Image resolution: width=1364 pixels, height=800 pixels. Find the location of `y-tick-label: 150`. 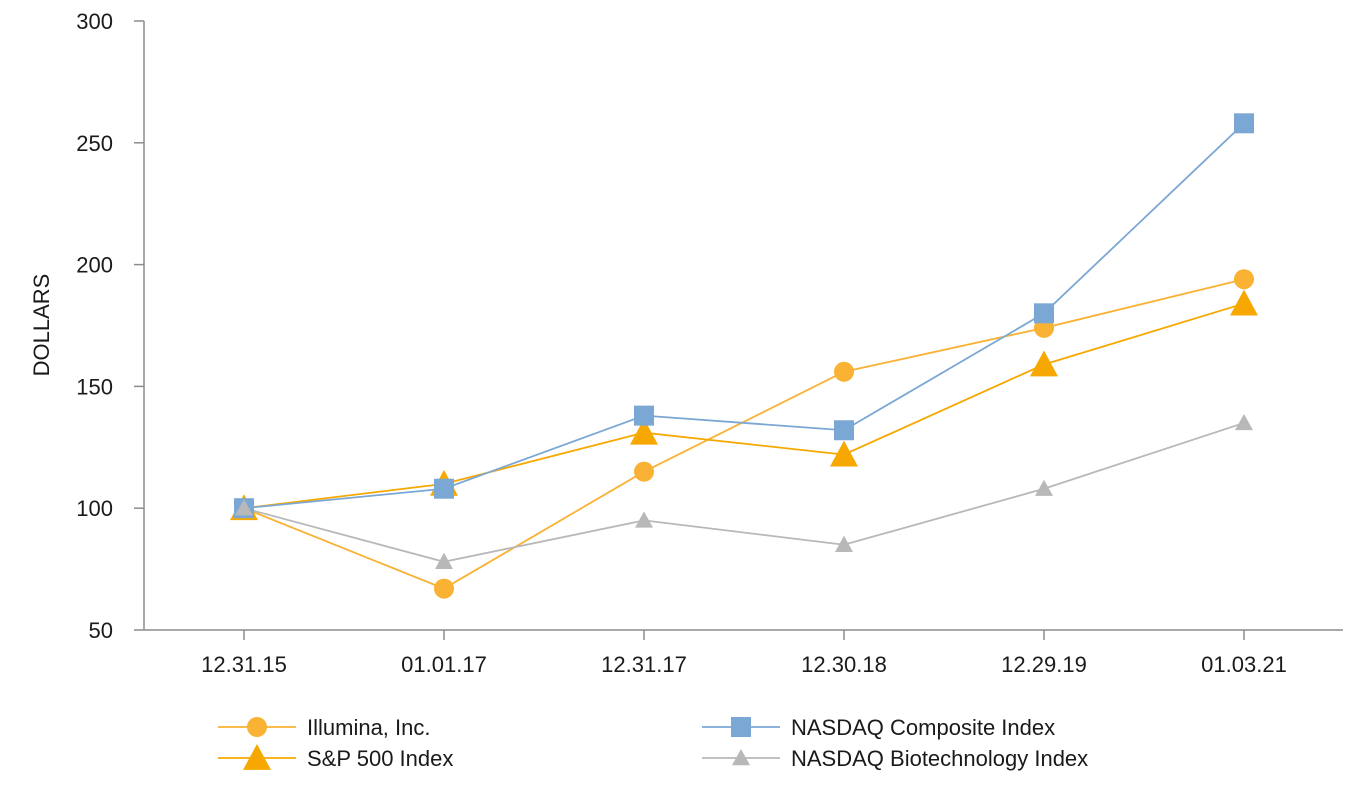

y-tick-label: 150 is located at coordinates (94, 386).